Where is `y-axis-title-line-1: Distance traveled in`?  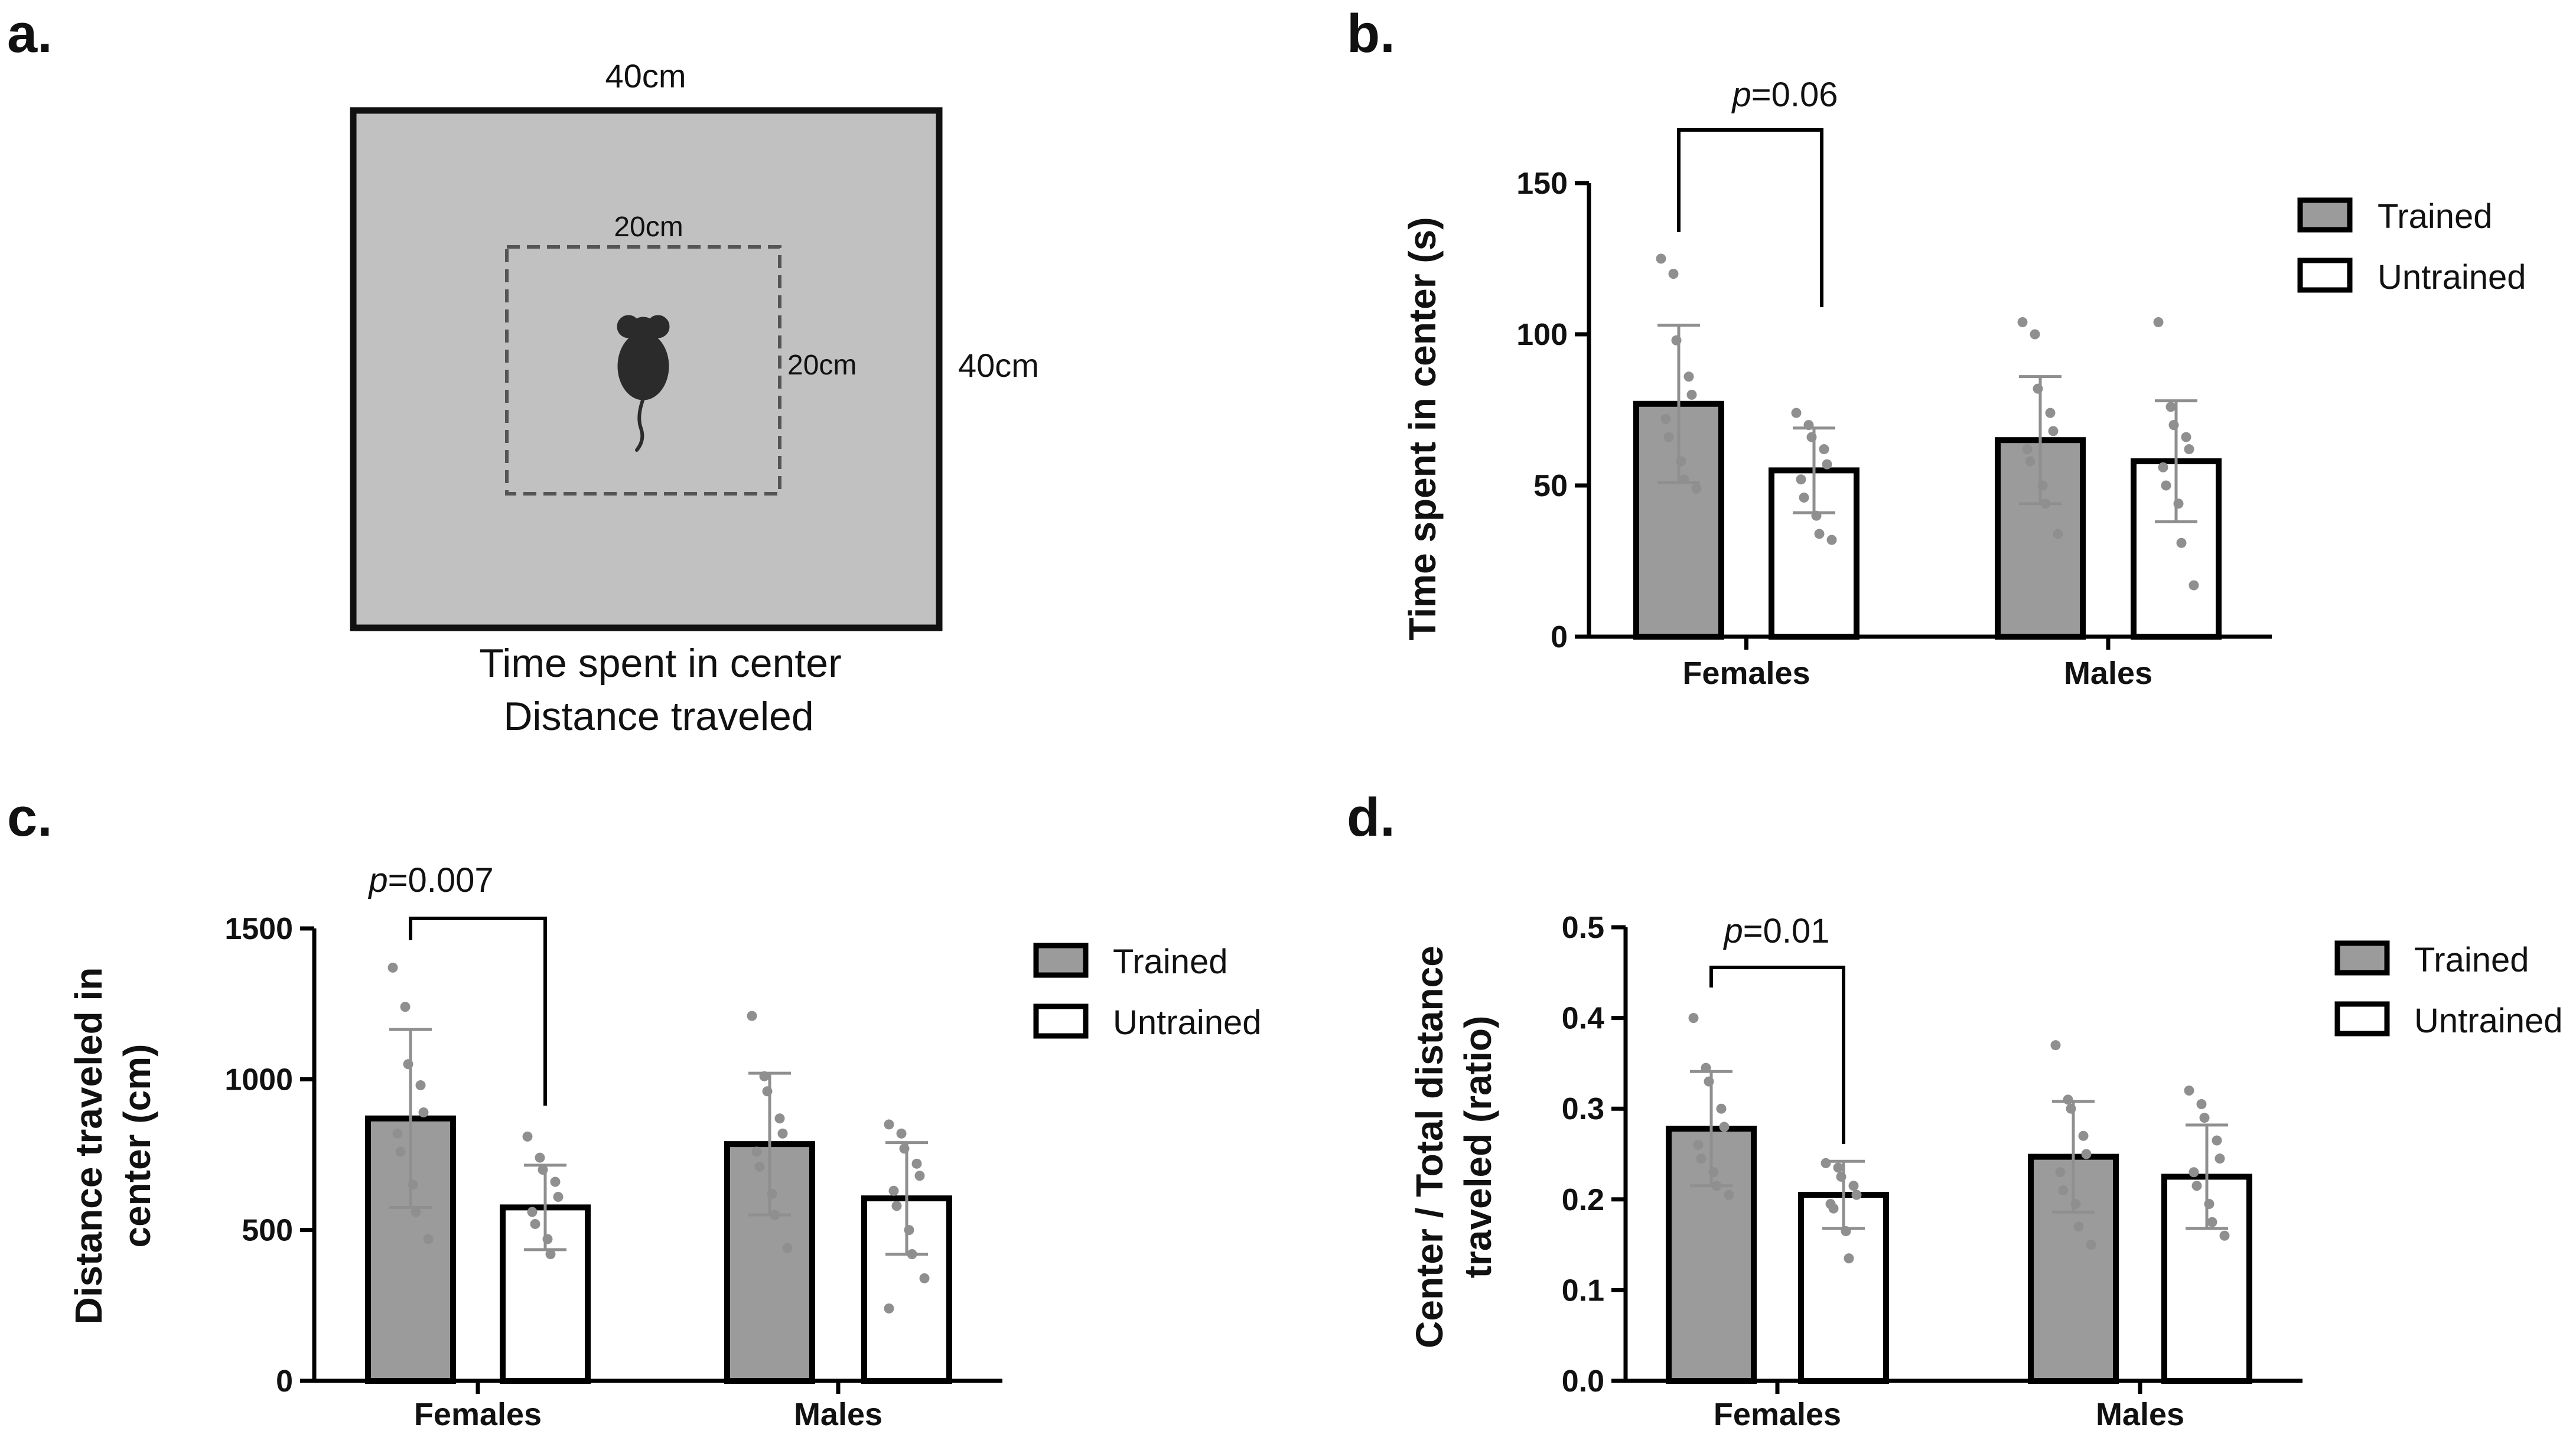
y-axis-title-line-1: Distance traveled in is located at coordinates (88, 1146).